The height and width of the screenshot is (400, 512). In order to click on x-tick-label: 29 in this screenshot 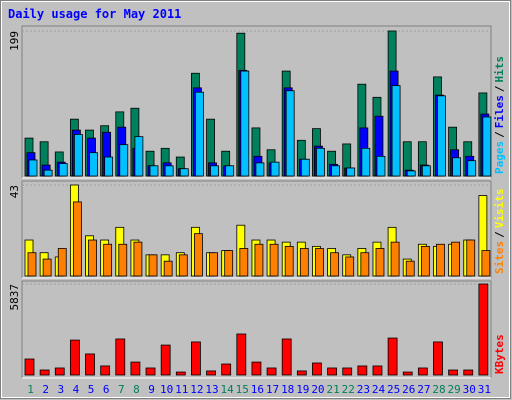, I will do `click(453, 389)`.